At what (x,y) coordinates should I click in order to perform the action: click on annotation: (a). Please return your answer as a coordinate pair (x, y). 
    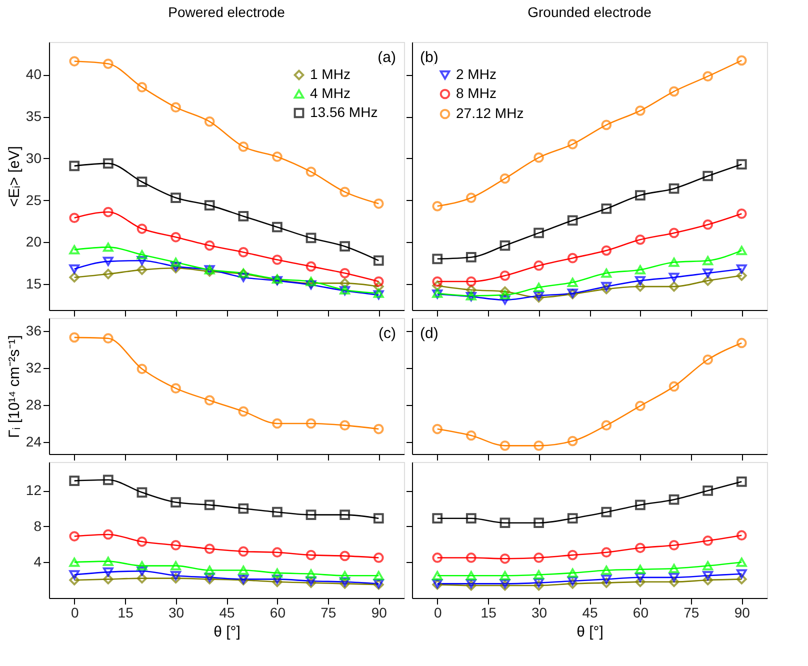
    Looking at the image, I should click on (387, 57).